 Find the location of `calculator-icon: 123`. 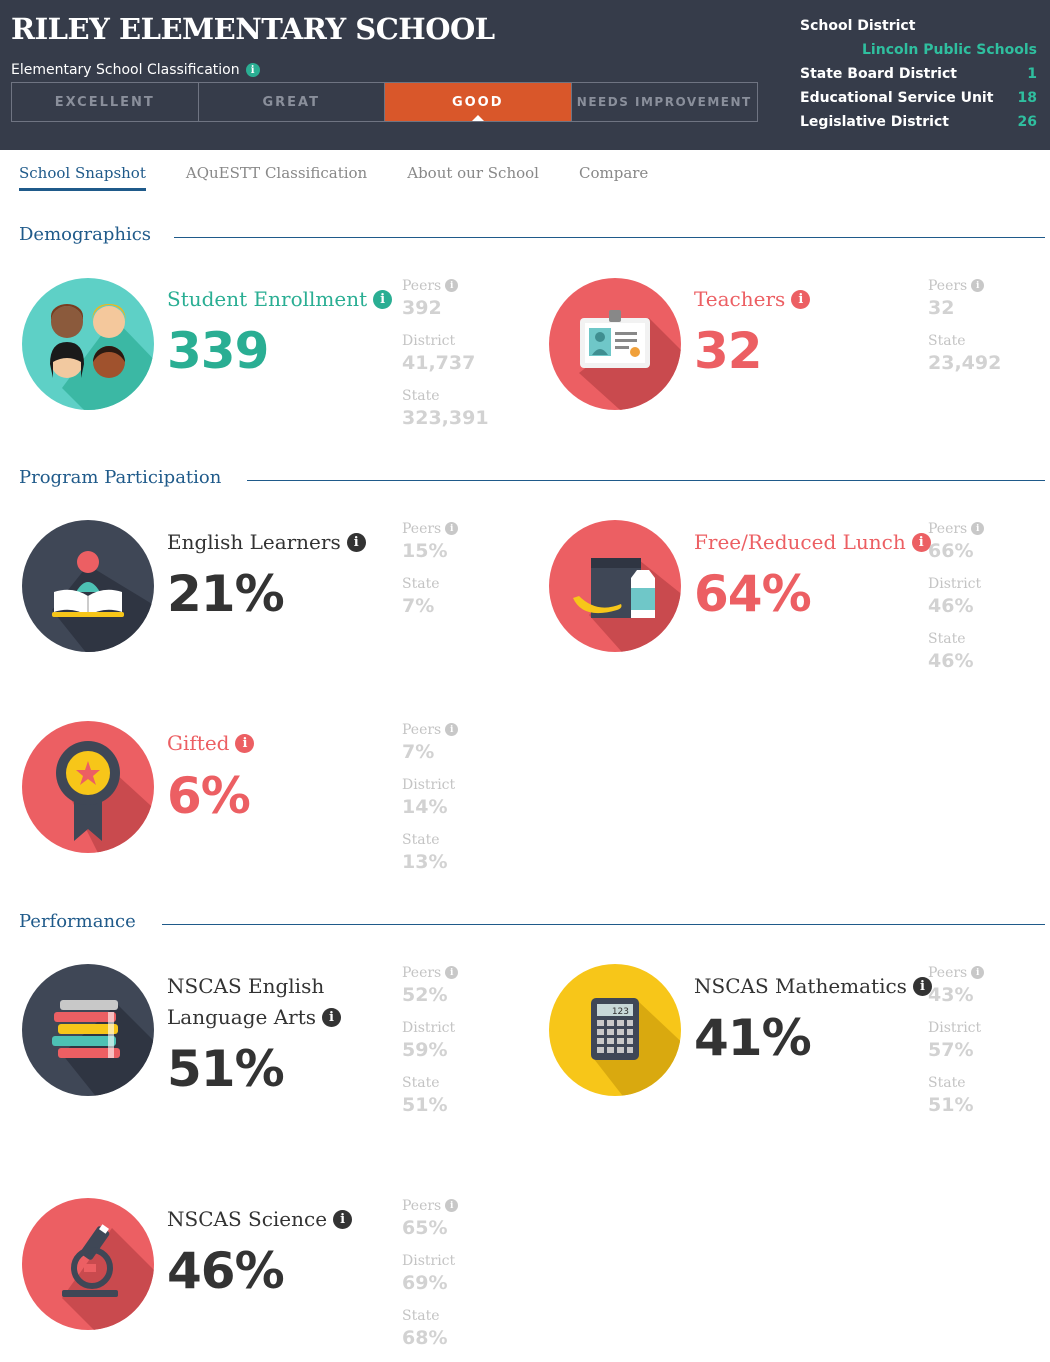

calculator-icon: 123 is located at coordinates (615, 1030).